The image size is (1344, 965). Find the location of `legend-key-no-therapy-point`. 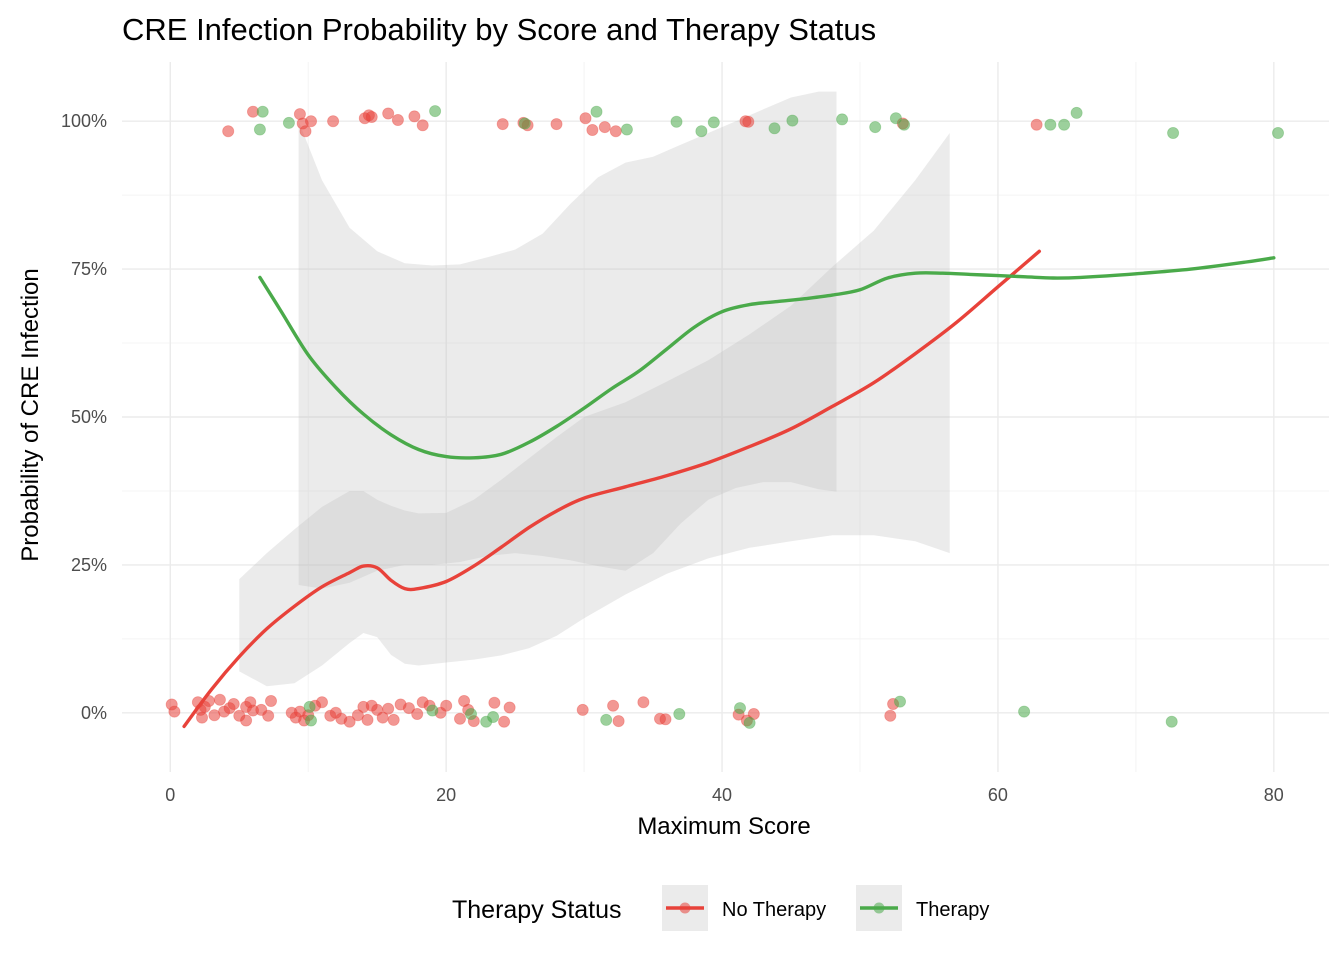

legend-key-no-therapy-point is located at coordinates (685, 908).